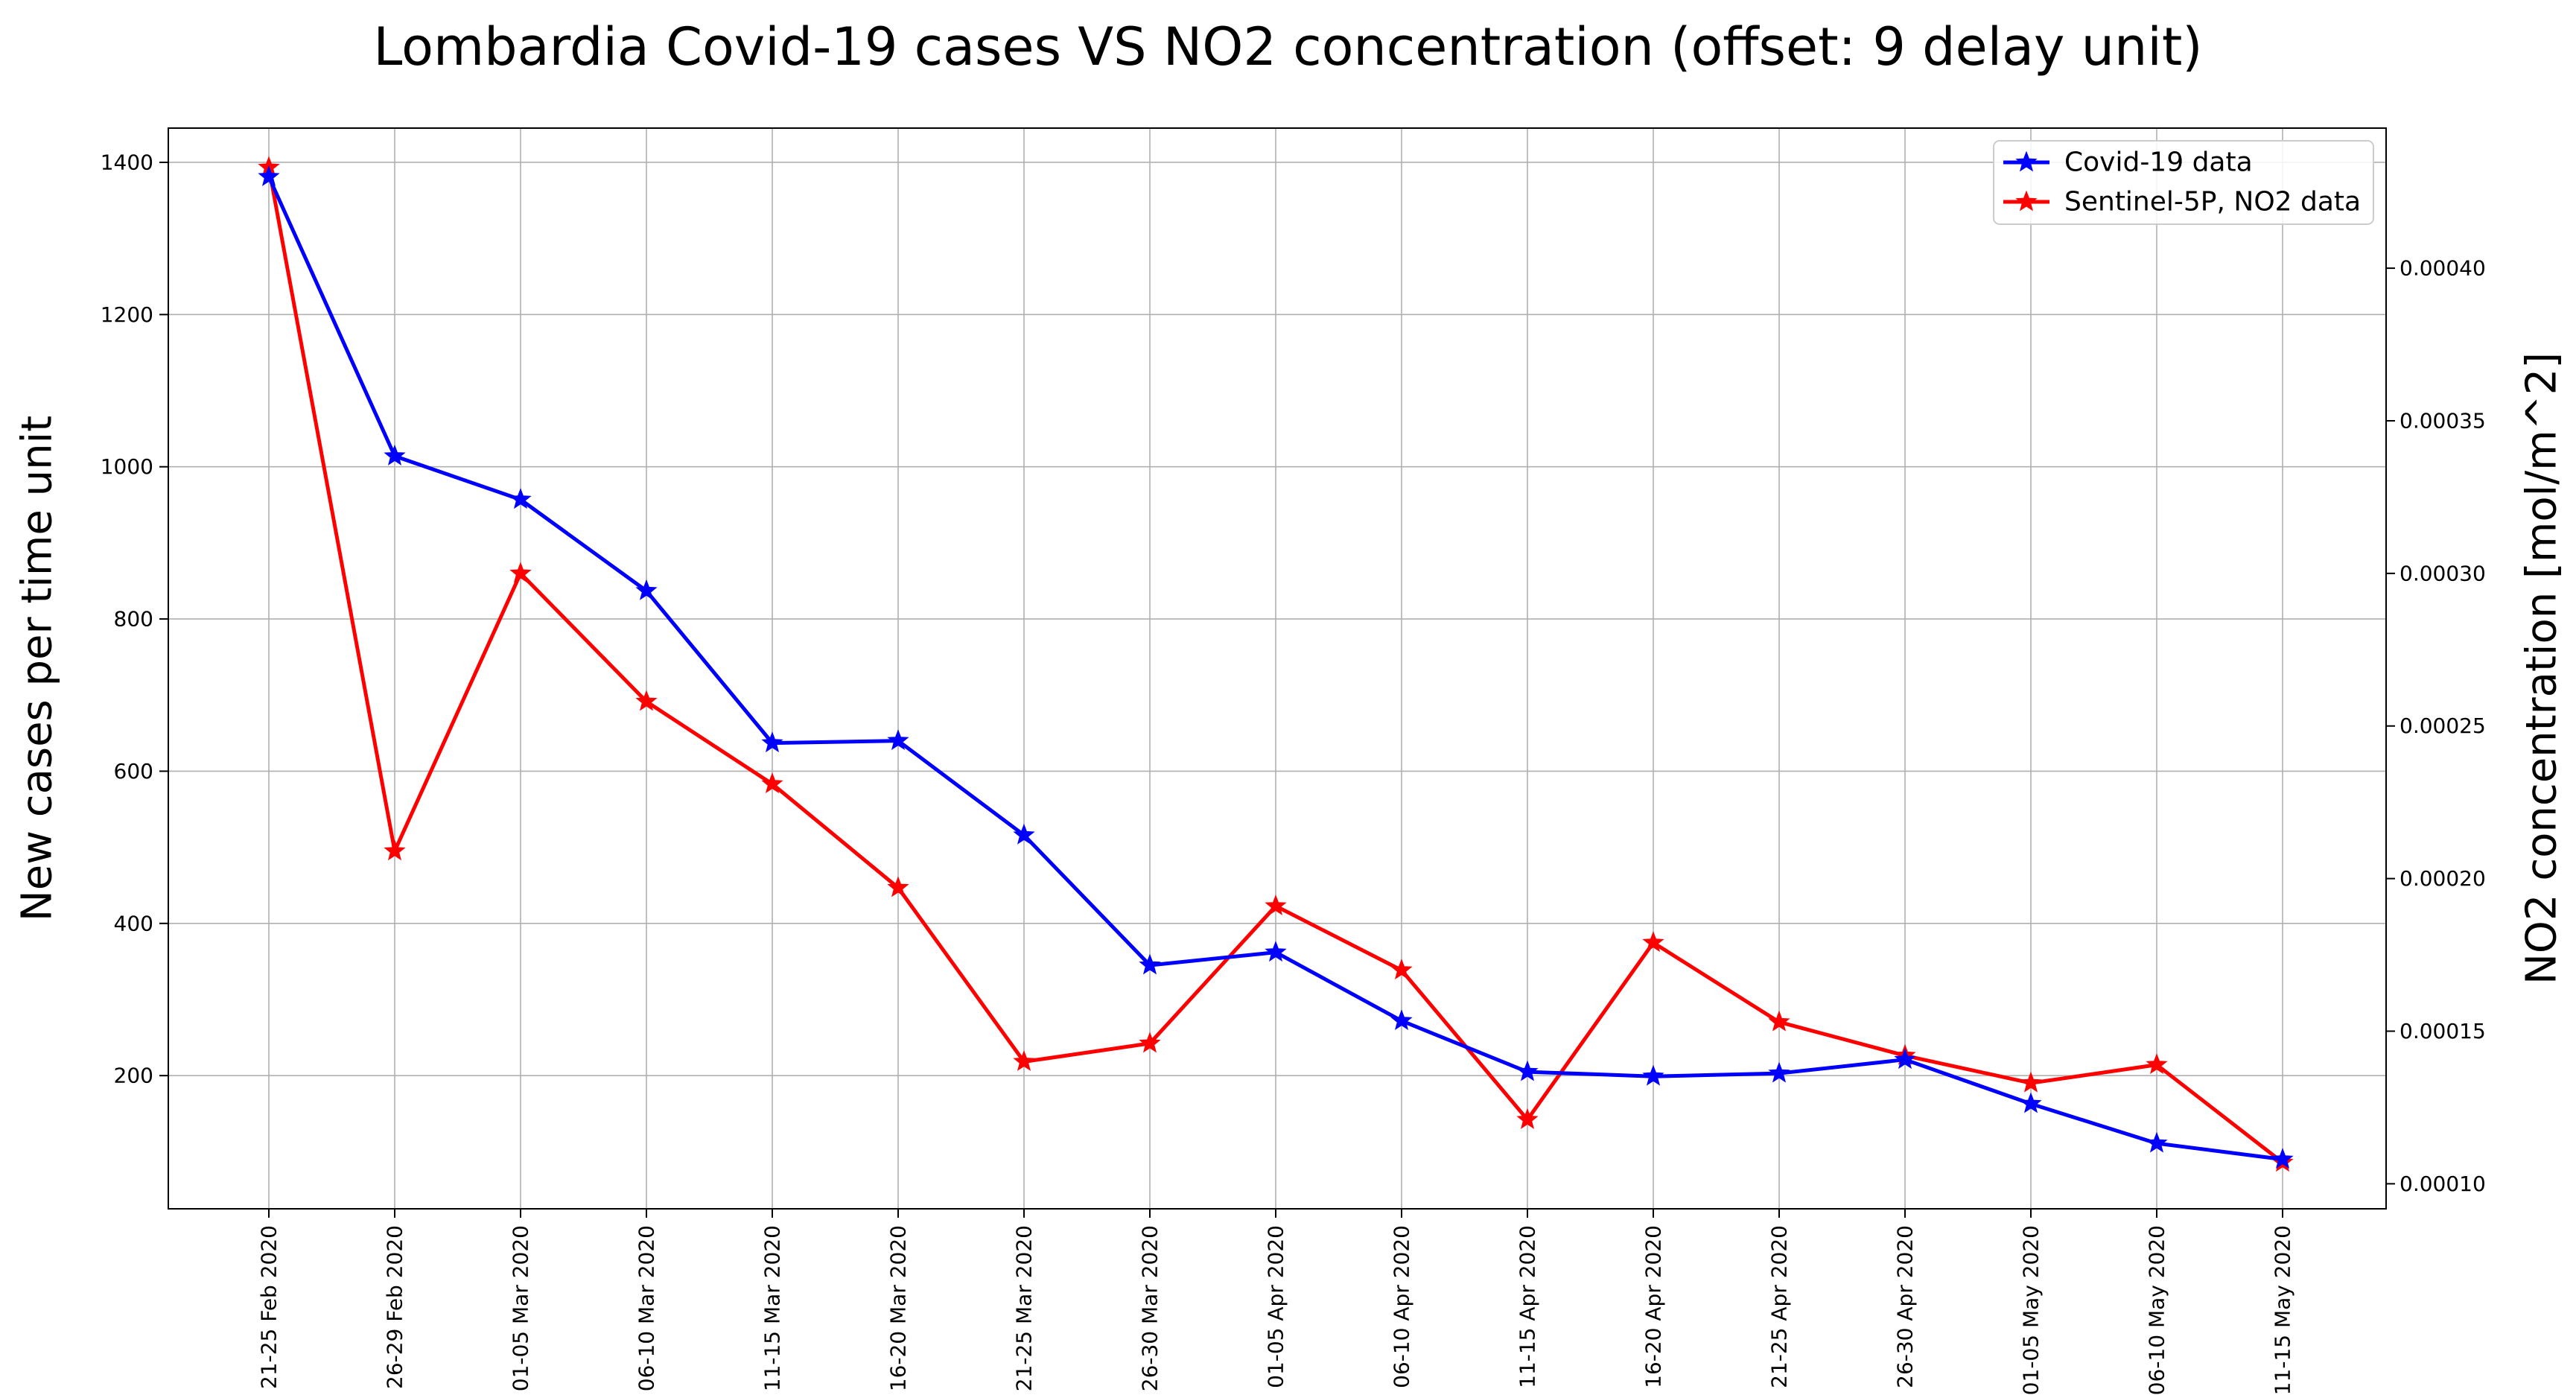 This screenshot has height=1395, width=2576. Describe the element at coordinates (2158, 162) in the screenshot. I see `covid-legend-label: Covid-19 data` at that location.